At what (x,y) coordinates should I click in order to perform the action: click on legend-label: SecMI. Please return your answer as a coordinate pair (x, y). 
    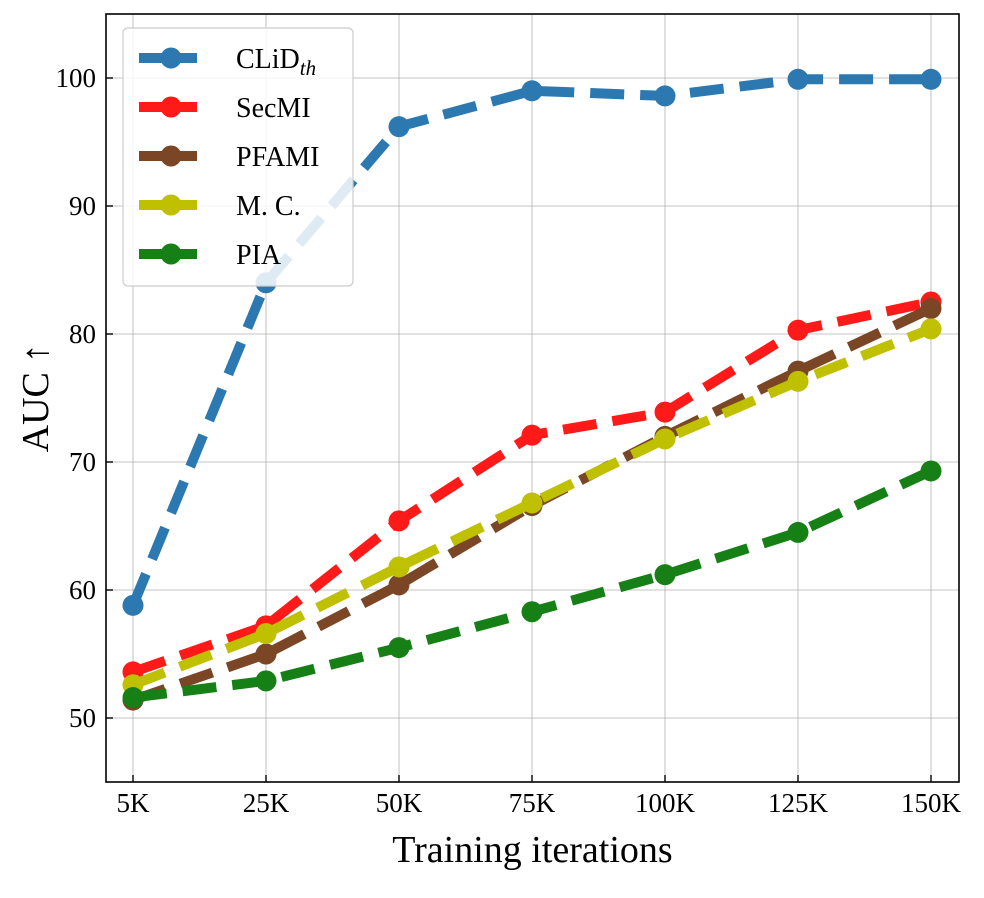
    Looking at the image, I should click on (273, 108).